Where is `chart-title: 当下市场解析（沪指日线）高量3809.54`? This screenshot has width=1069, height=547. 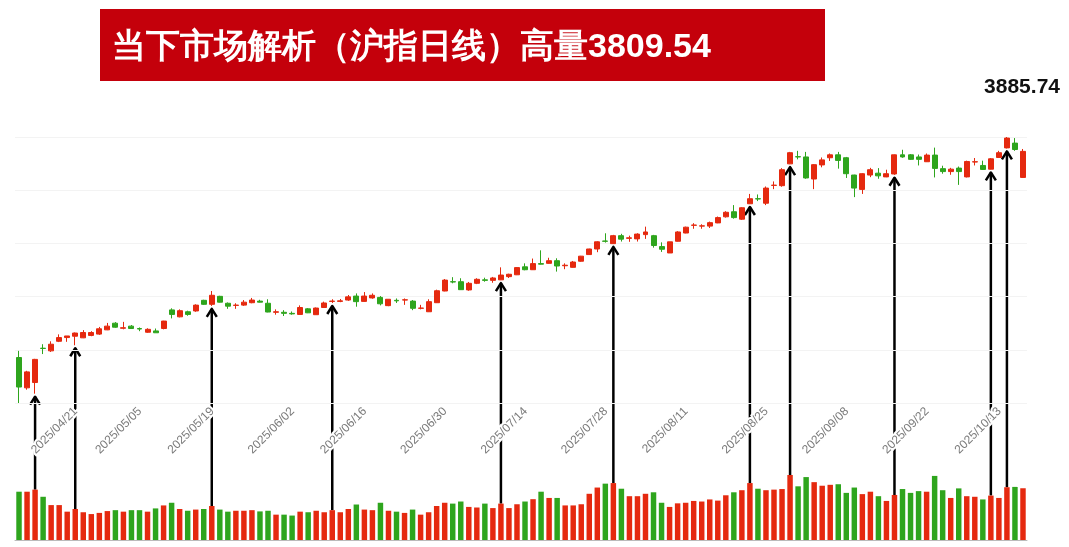 chart-title: 当下市场解析（沪指日线）高量3809.54 is located at coordinates (462, 45).